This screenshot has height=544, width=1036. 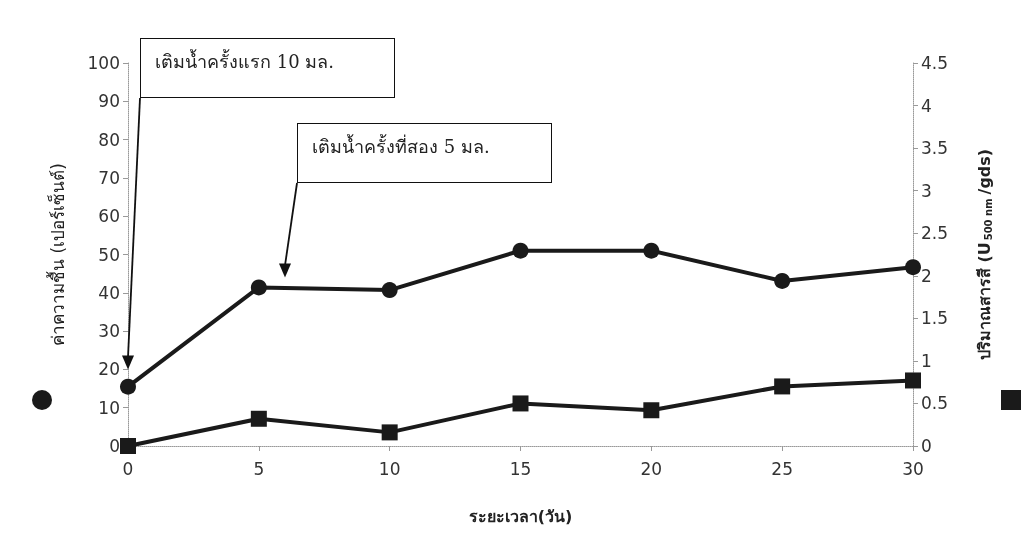 What do you see at coordinates (109, 101) in the screenshot?
I see `y-tick-label: 90` at bounding box center [109, 101].